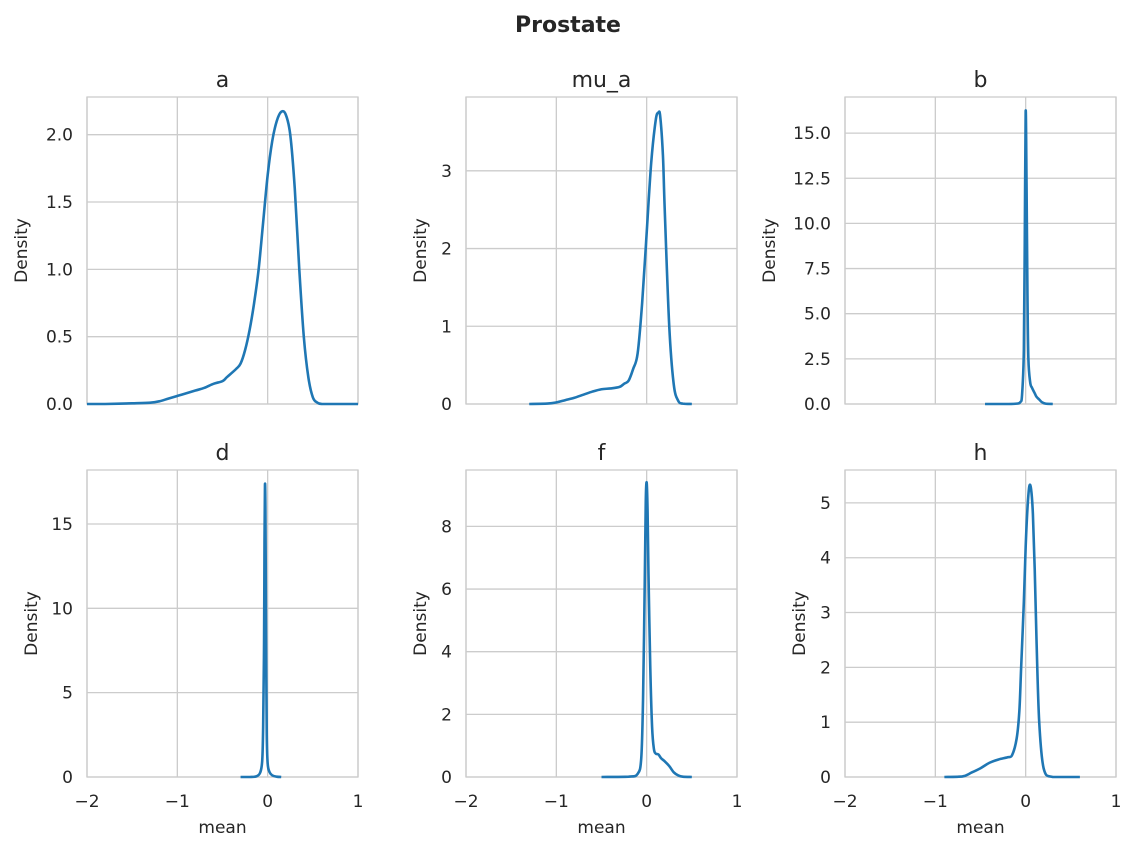 This screenshot has width=1136, height=851. Describe the element at coordinates (602, 80) in the screenshot. I see `panel-title: mu_a` at that location.